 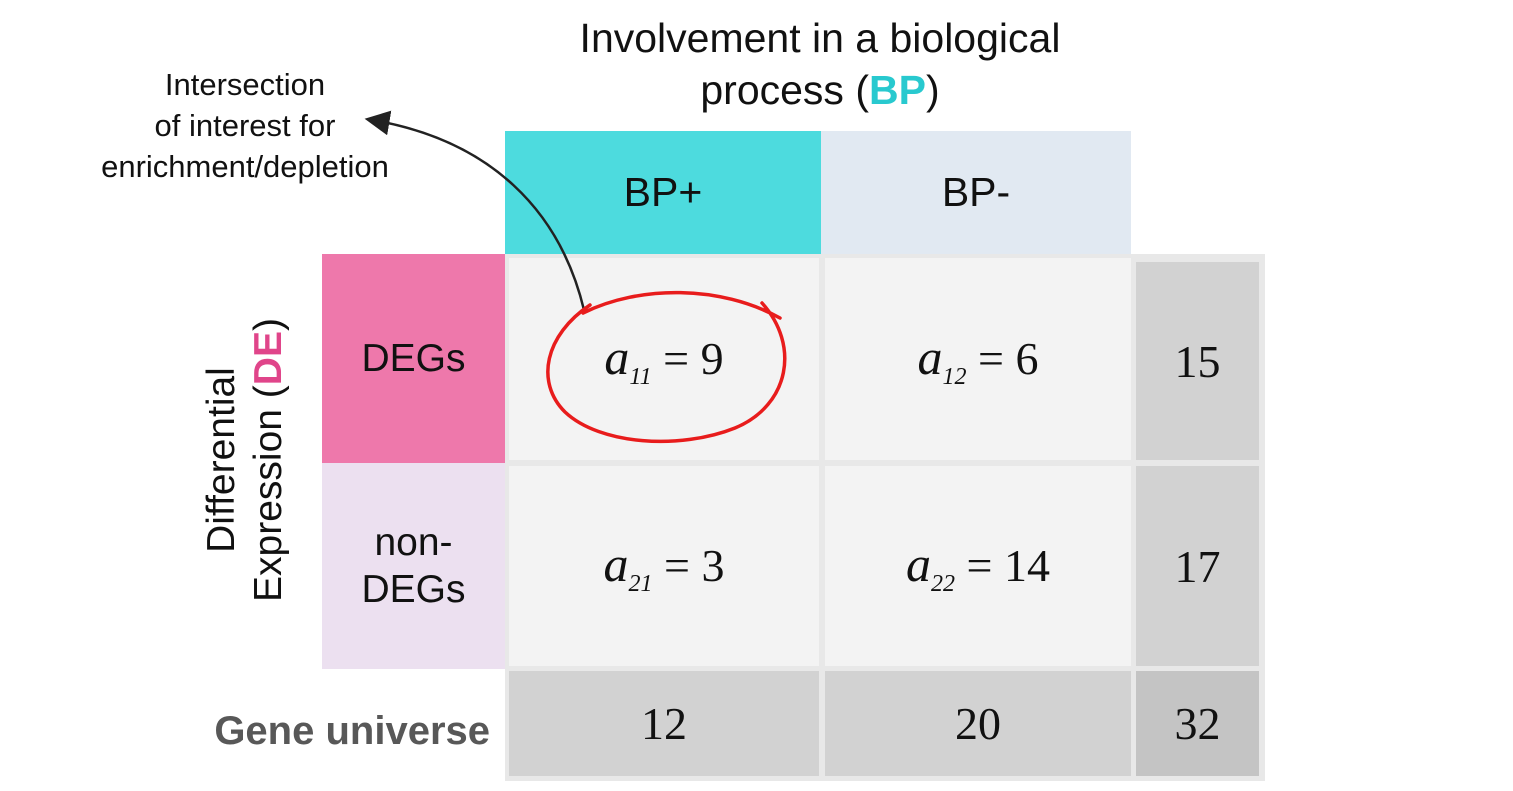 What do you see at coordinates (820, 90) in the screenshot?
I see `title-line-2: process (BP)` at bounding box center [820, 90].